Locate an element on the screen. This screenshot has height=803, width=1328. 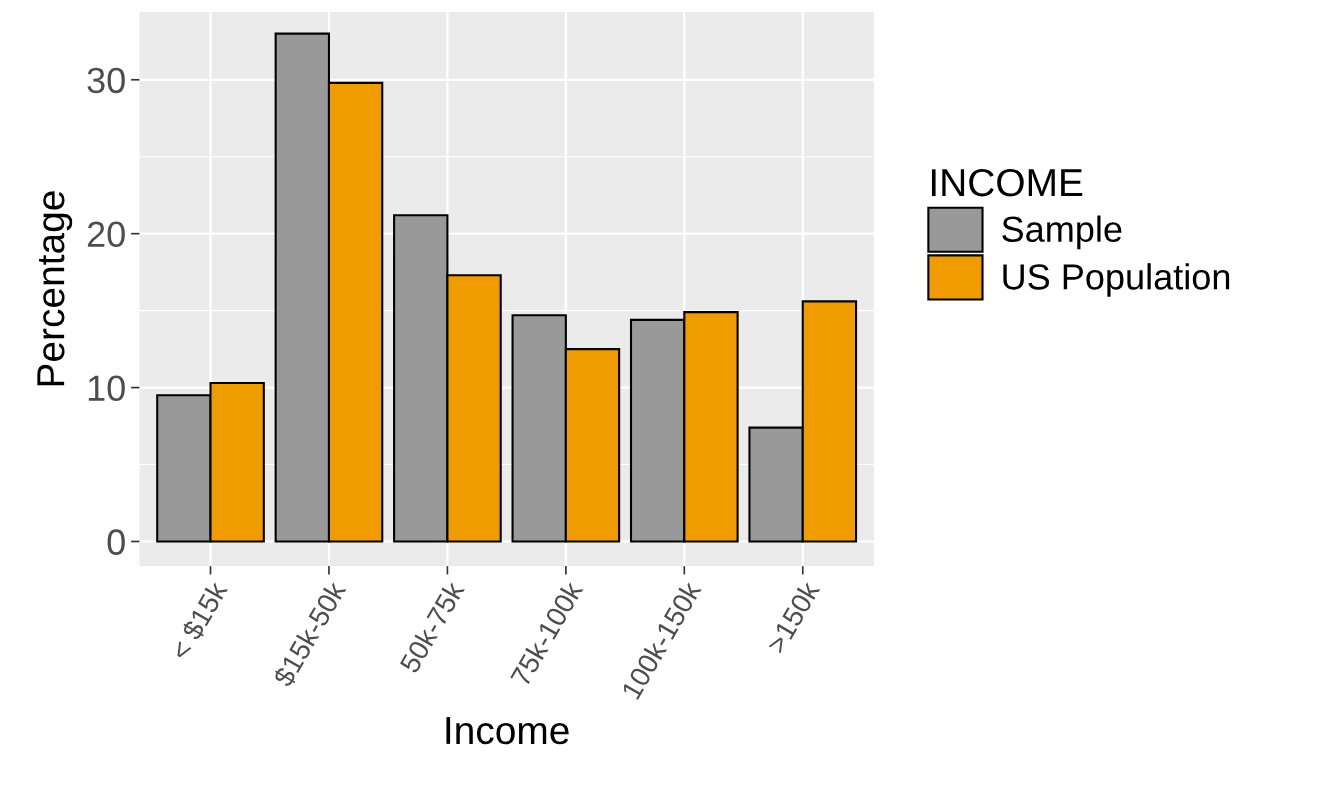
y-tick-label: 0 is located at coordinates (116, 542).